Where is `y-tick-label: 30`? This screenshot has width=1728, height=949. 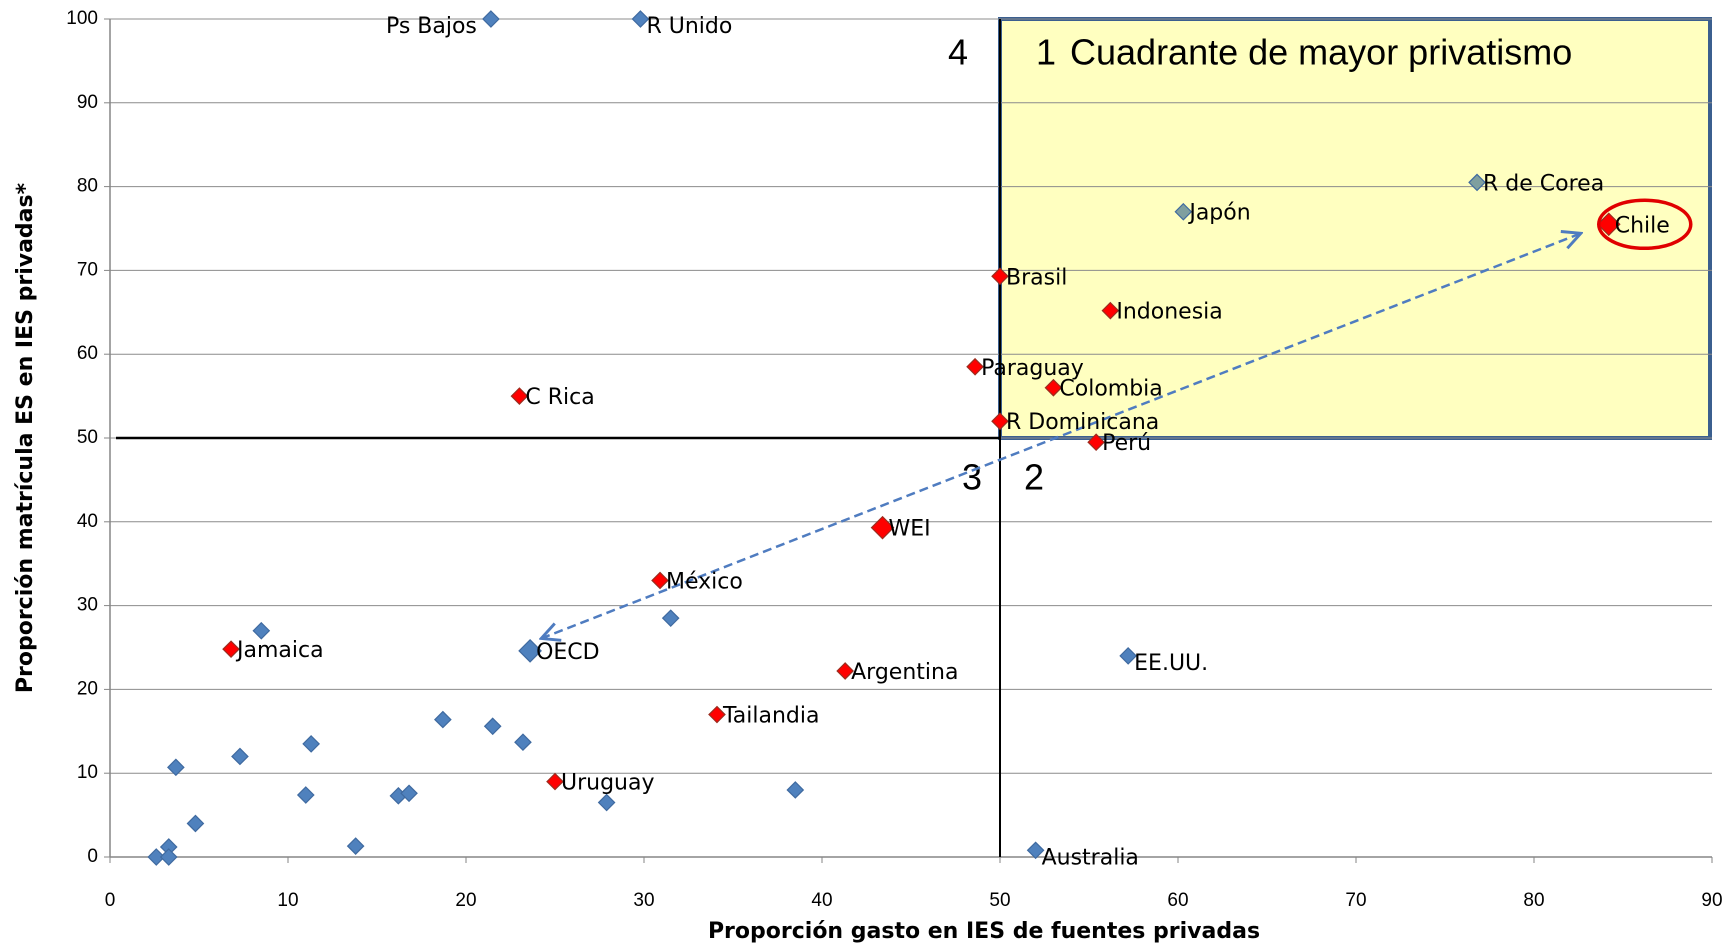 y-tick-label: 30 is located at coordinates (87, 605).